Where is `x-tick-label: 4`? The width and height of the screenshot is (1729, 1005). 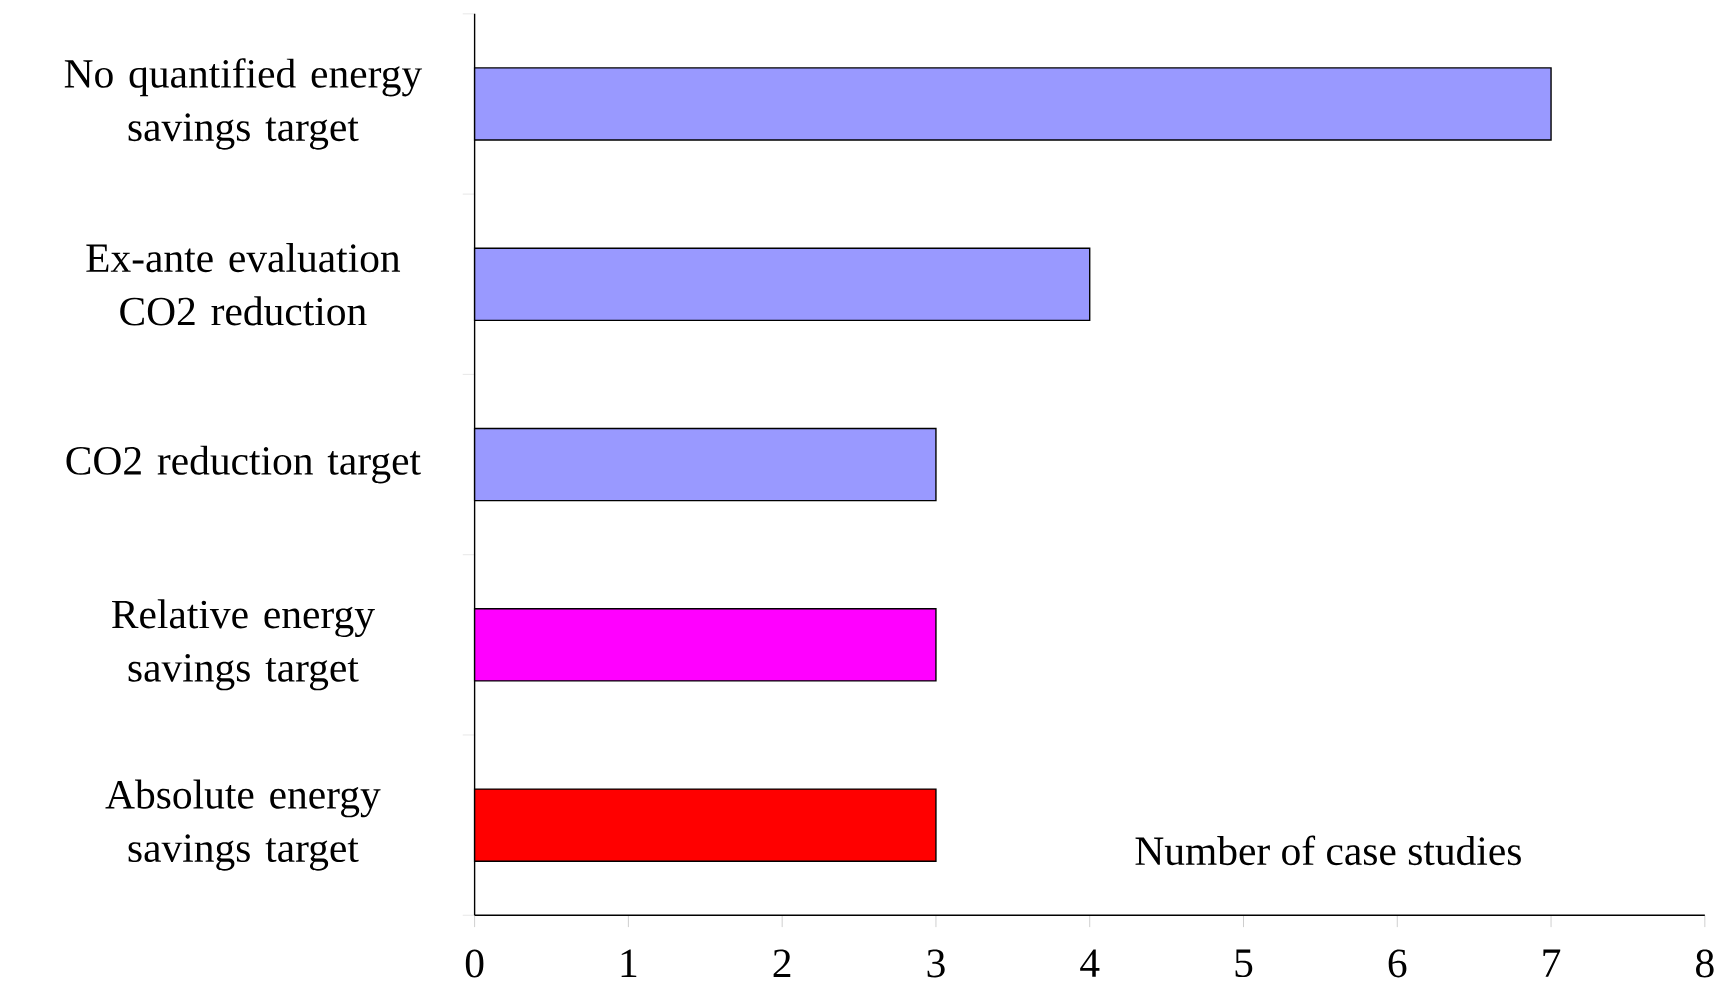
x-tick-label: 4 is located at coordinates (1090, 963).